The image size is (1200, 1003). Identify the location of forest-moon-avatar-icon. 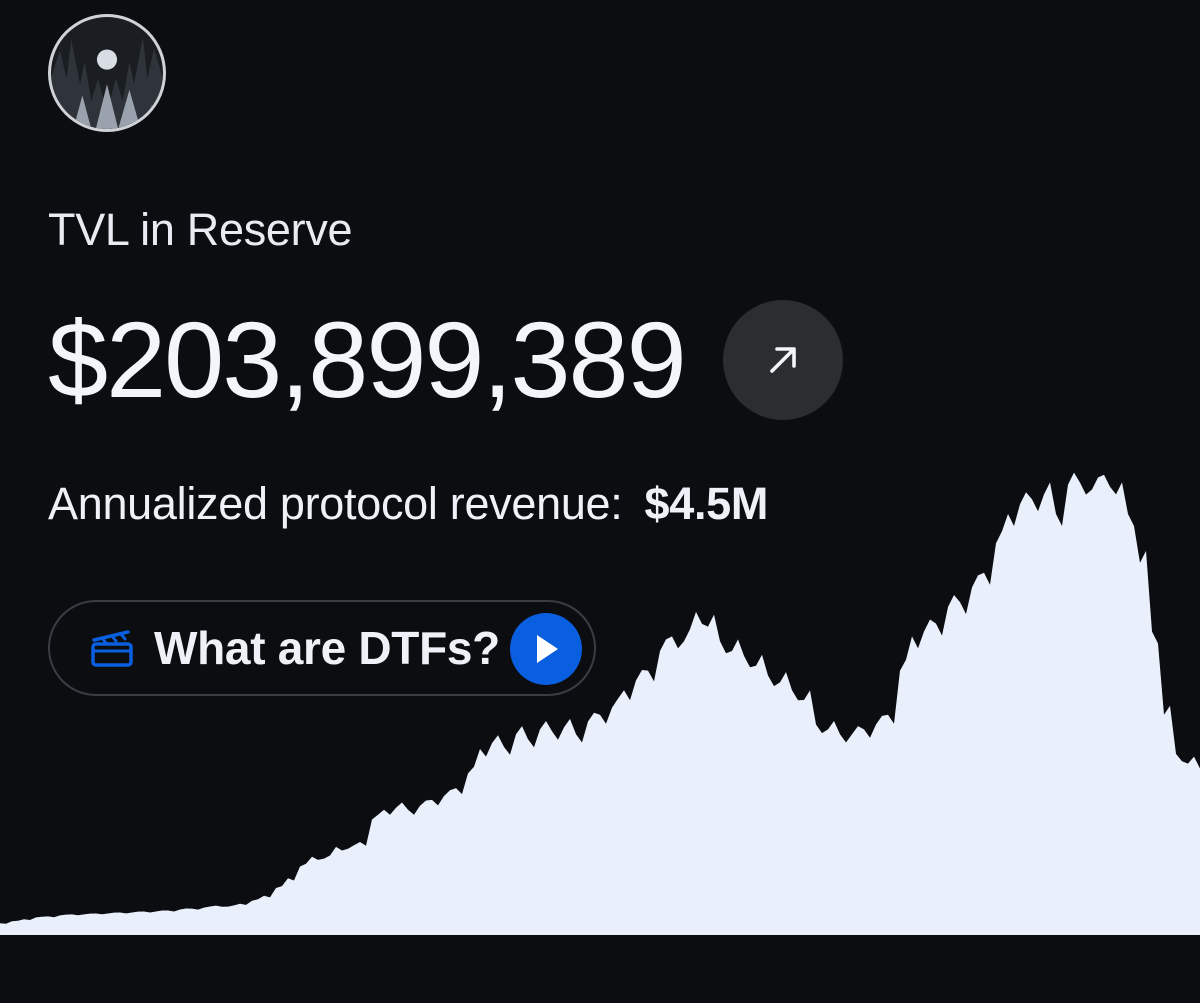
(107, 73).